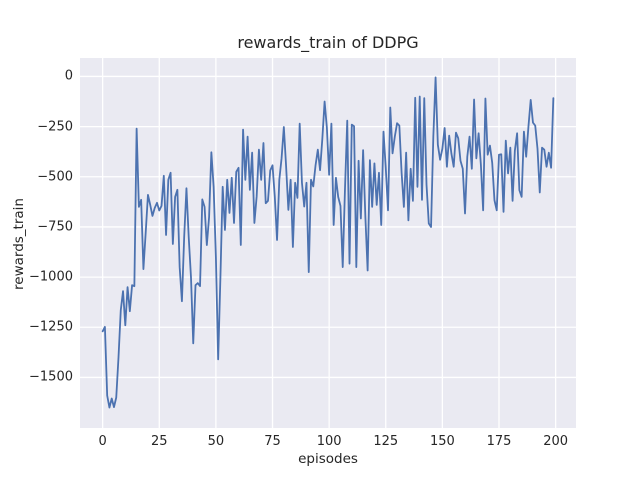 This screenshot has width=640, height=480. Describe the element at coordinates (216, 441) in the screenshot. I see `x-tick-label: 50` at that location.